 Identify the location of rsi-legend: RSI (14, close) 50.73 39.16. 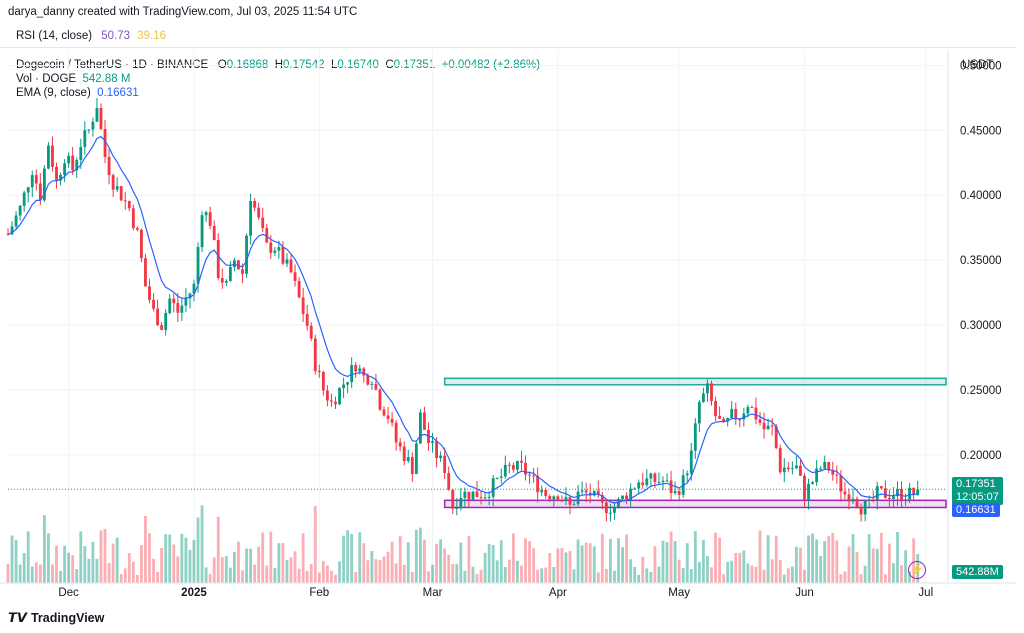
(91, 36).